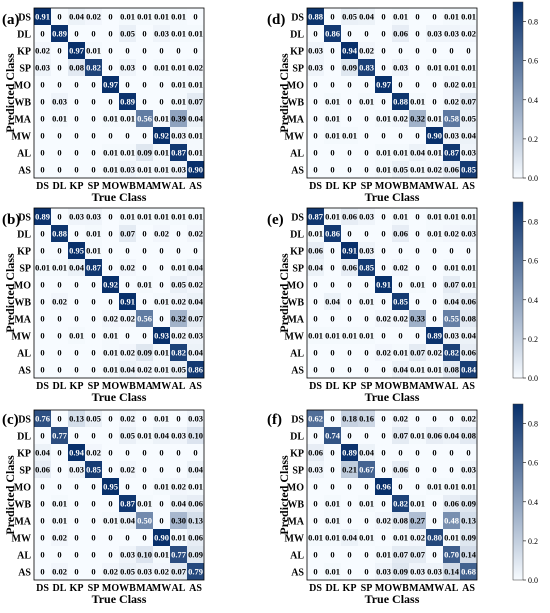 The width and height of the screenshot is (550, 613). Describe the element at coordinates (418, 353) in the screenshot. I see `cell-value-label: 0.07` at that location.